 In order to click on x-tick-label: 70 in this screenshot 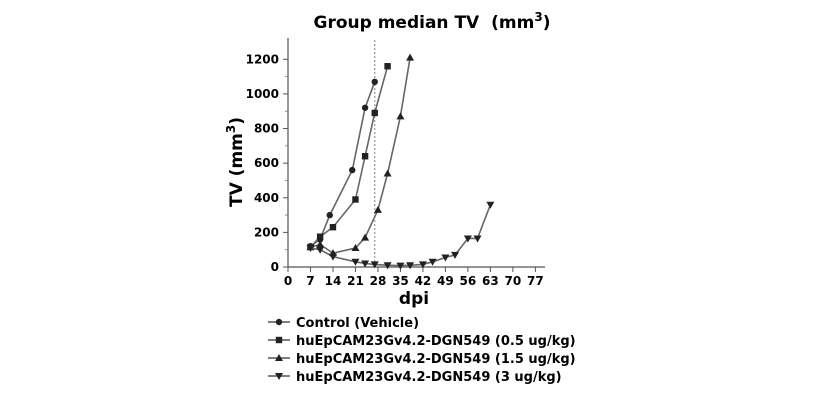, I will do `click(513, 281)`.